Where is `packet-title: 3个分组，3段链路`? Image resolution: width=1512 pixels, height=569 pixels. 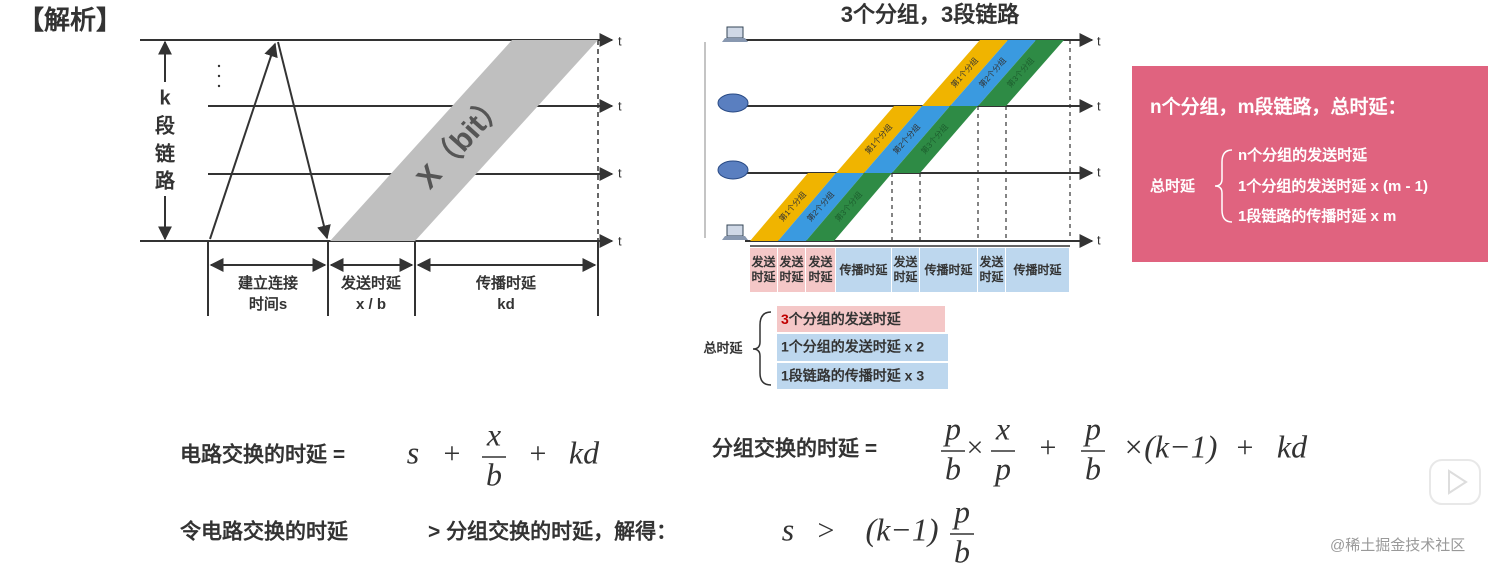 packet-title: 3个分组，3段链路 is located at coordinates (930, 14).